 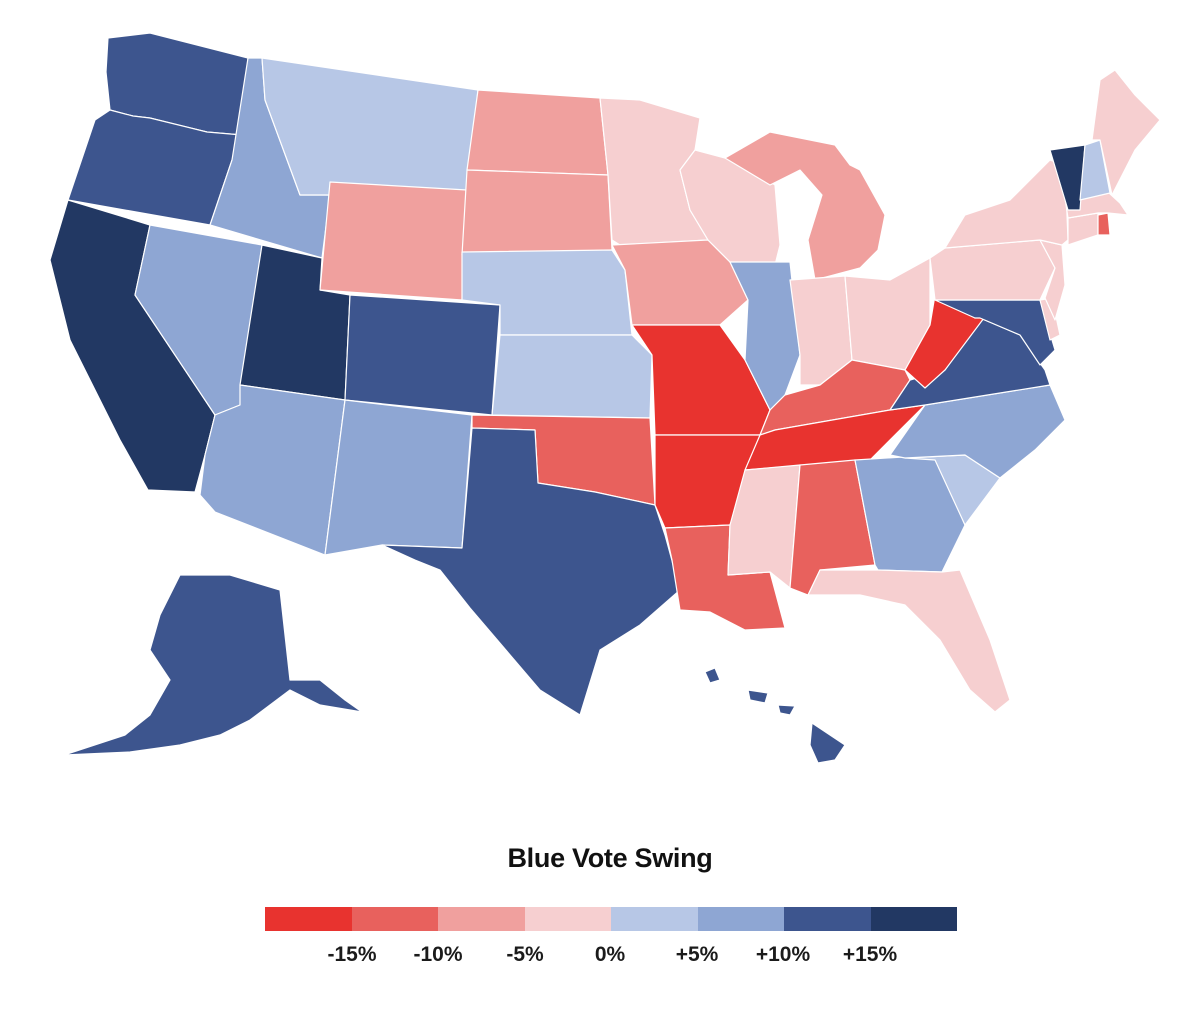 I want to click on legend-color-scale, so click(x=611, y=919).